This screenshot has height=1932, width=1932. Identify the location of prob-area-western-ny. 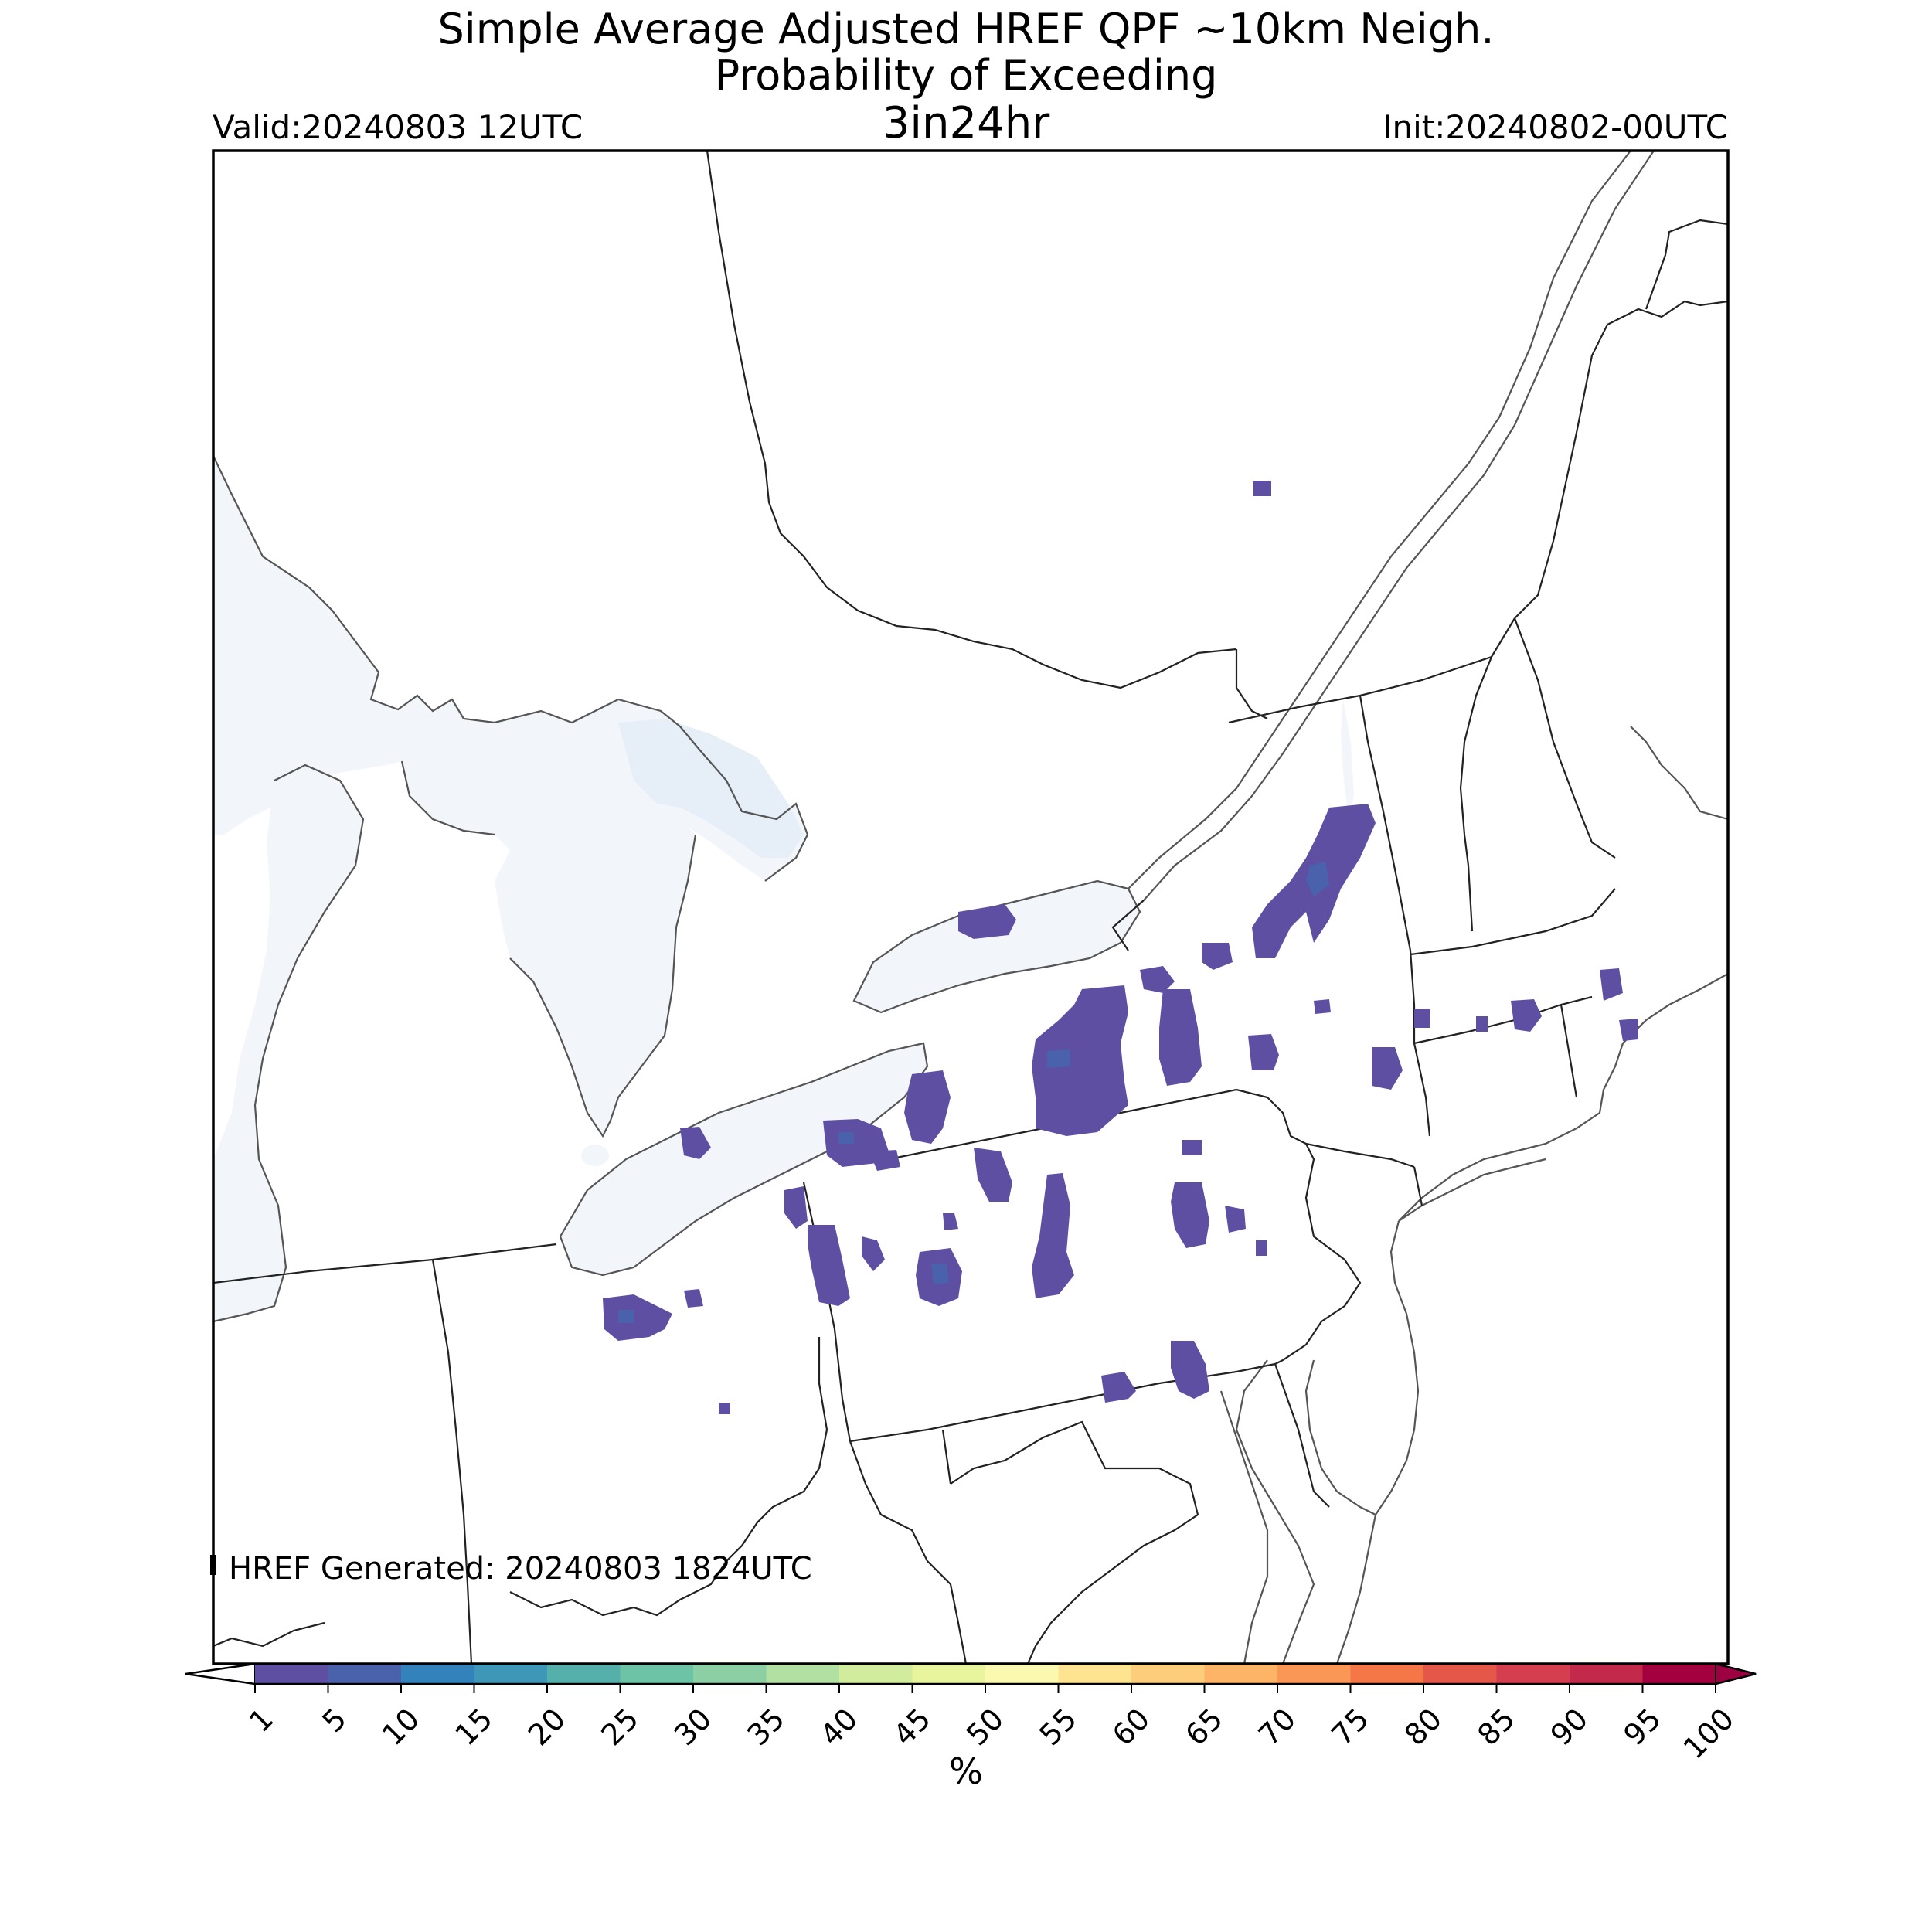
(928, 1107).